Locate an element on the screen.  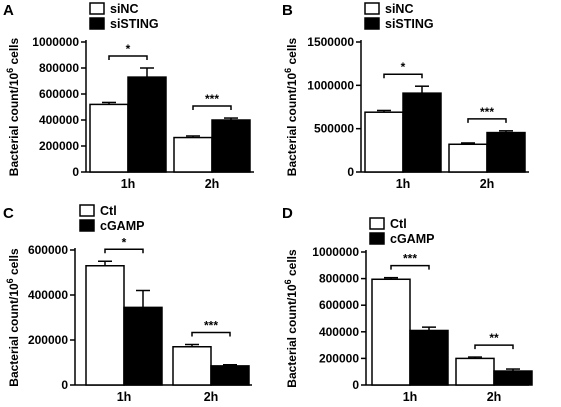
panel-letter: C is located at coordinates (8, 213).